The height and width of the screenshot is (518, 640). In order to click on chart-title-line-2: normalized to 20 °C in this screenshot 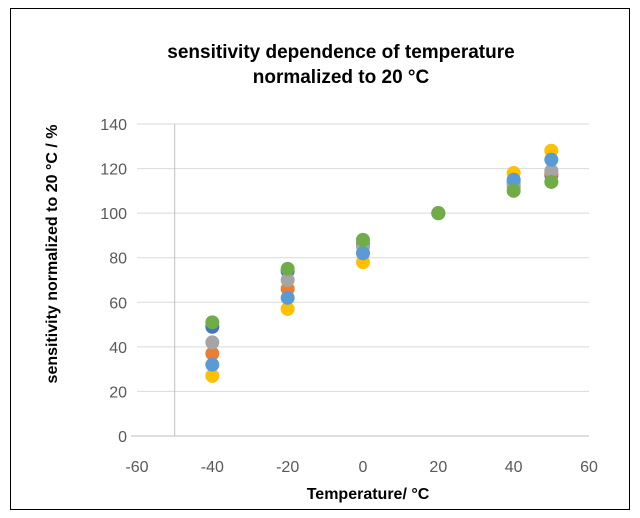, I will do `click(341, 77)`.